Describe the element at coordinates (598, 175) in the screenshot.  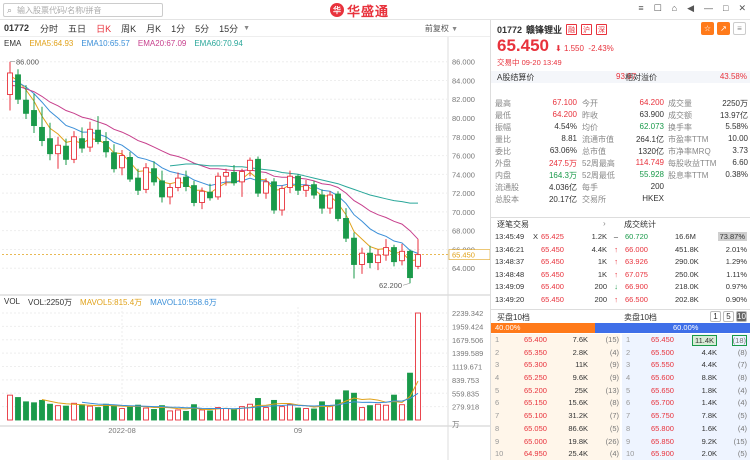
I see `stat-label: 52周最低` at that location.